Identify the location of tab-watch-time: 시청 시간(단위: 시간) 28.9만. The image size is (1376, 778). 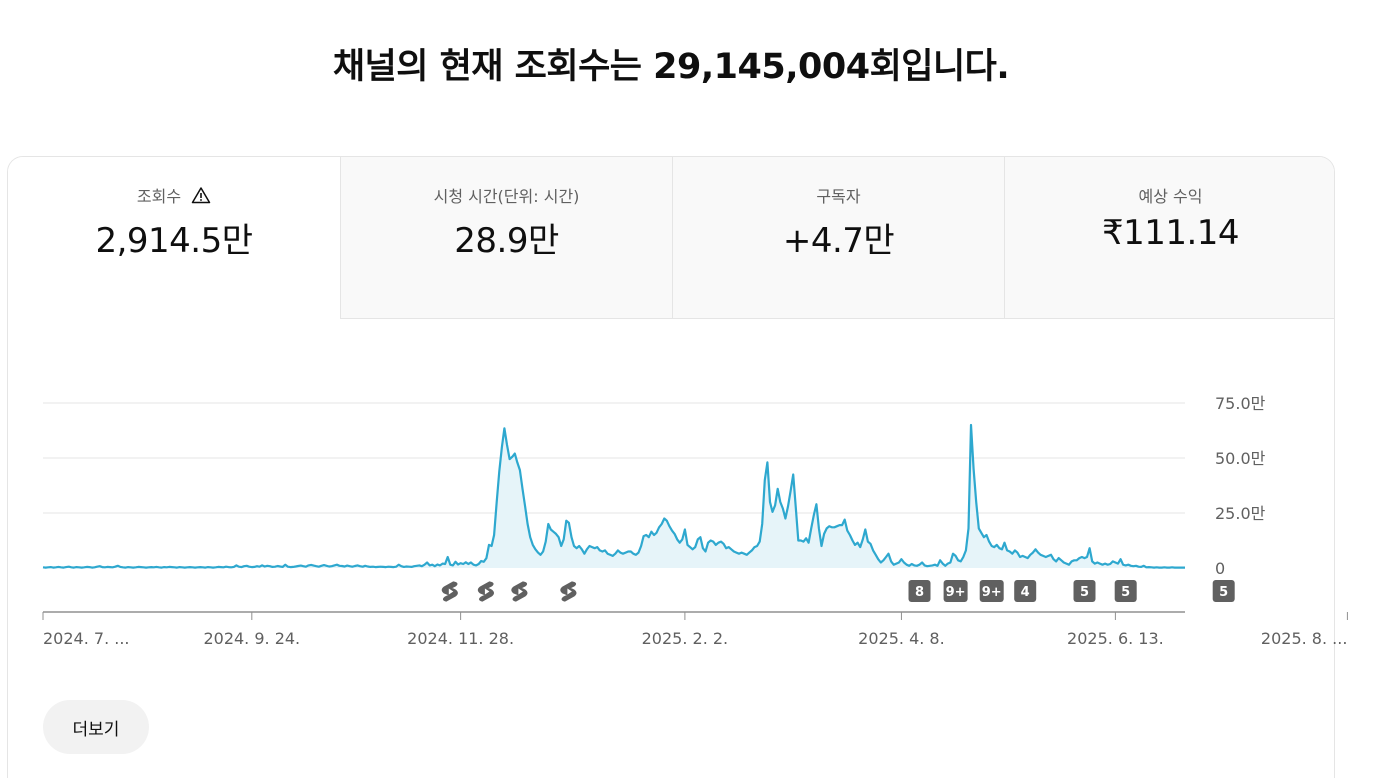
(506, 238).